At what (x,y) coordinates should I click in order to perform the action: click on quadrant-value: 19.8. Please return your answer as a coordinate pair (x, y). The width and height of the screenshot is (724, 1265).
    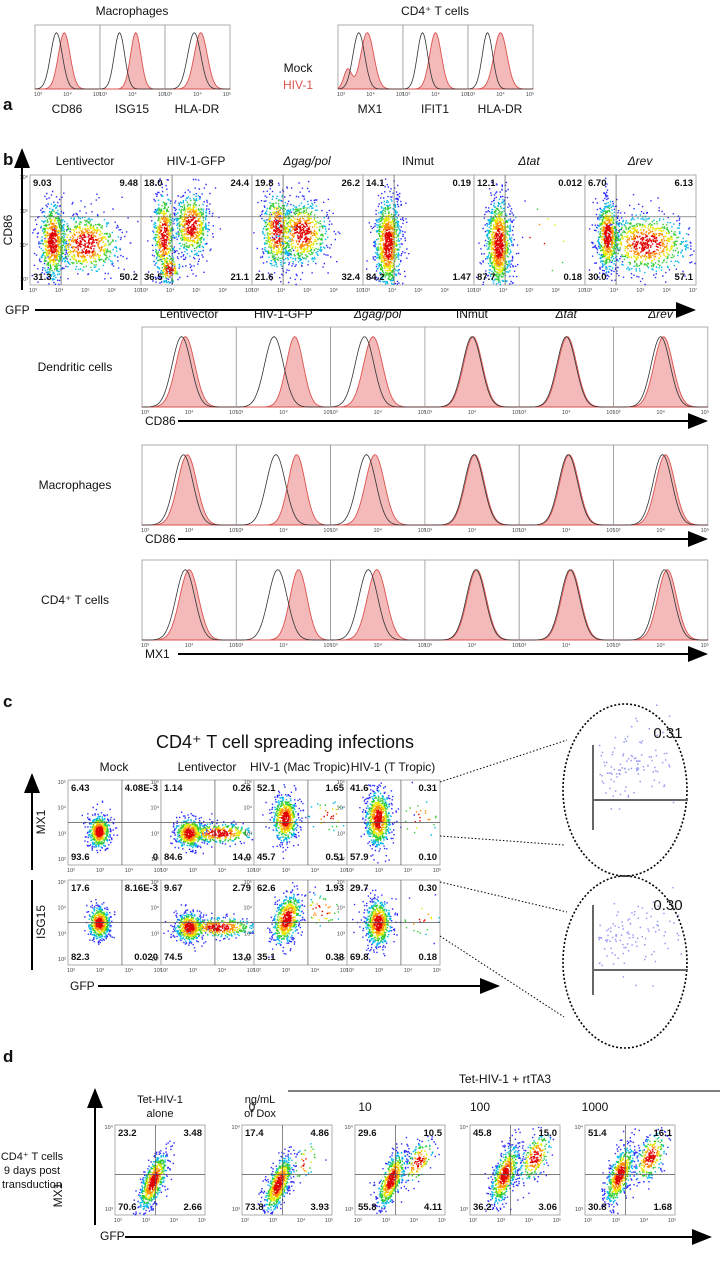
    Looking at the image, I should click on (264, 183).